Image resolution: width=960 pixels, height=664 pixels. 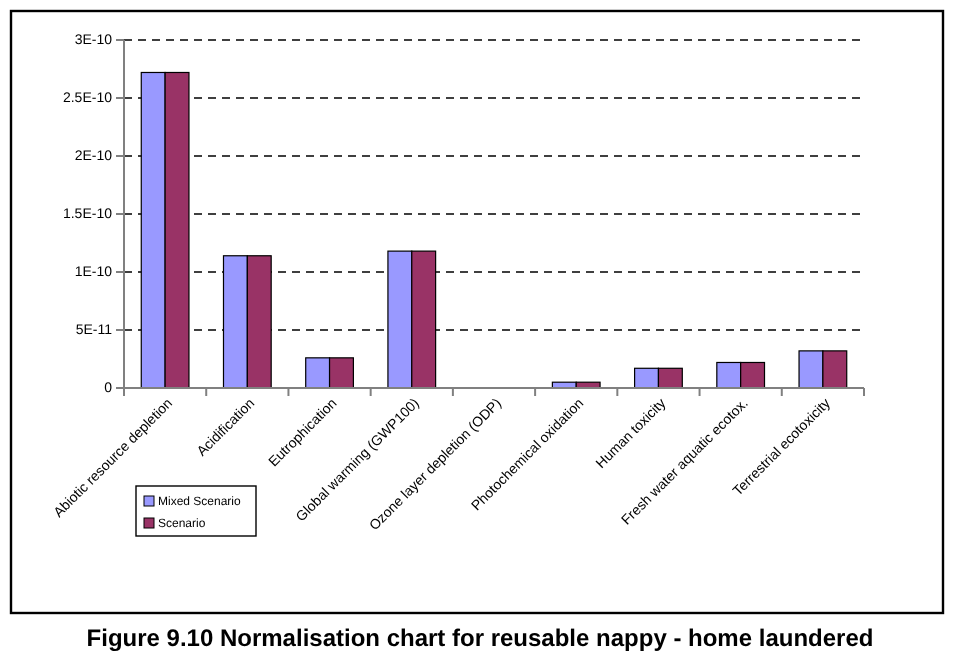 What do you see at coordinates (480, 638) in the screenshot?
I see `text: Figure 9.10 Normalisation chart for reusable nappy - home laundered` at bounding box center [480, 638].